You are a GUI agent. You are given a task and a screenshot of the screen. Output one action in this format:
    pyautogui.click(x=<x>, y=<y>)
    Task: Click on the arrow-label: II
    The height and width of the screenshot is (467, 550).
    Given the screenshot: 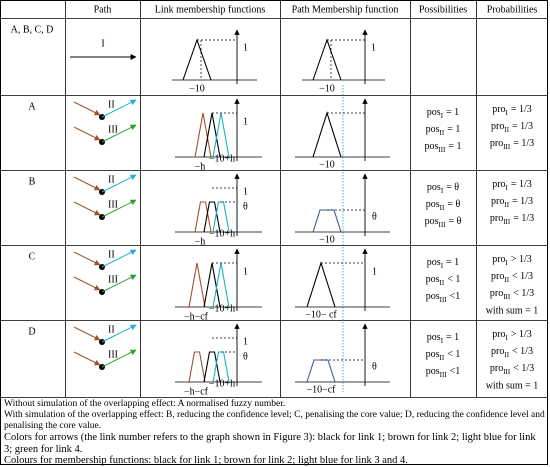 What is the action you would take?
    pyautogui.click(x=111, y=329)
    